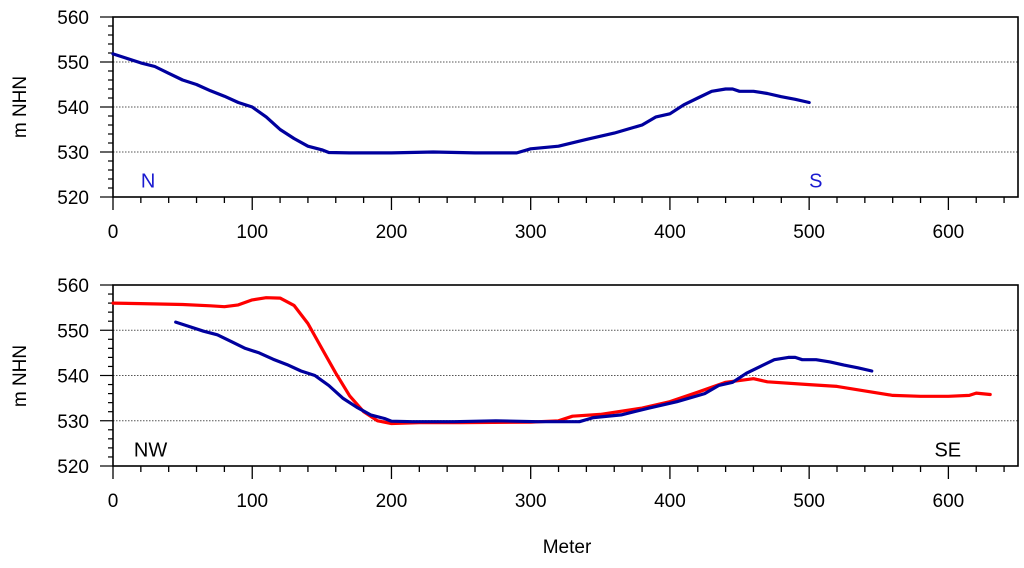  I want to click on direction-label: S, so click(815, 182).